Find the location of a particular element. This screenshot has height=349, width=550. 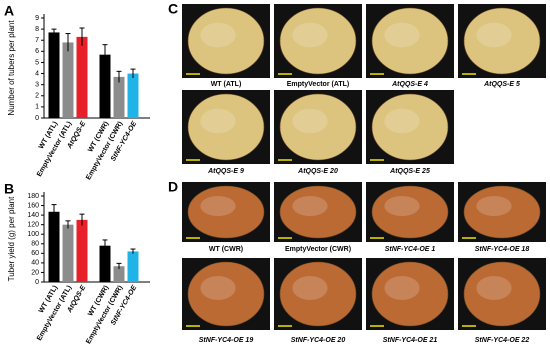

photo-caption: AtQQS-E 20 is located at coordinates (317, 171).